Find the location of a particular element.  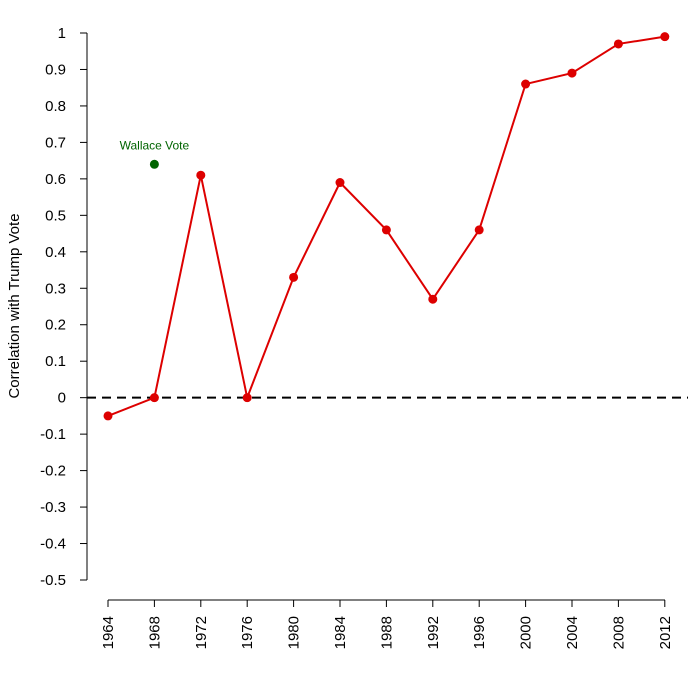

y-tick-label: 0.3 is located at coordinates (55, 288).